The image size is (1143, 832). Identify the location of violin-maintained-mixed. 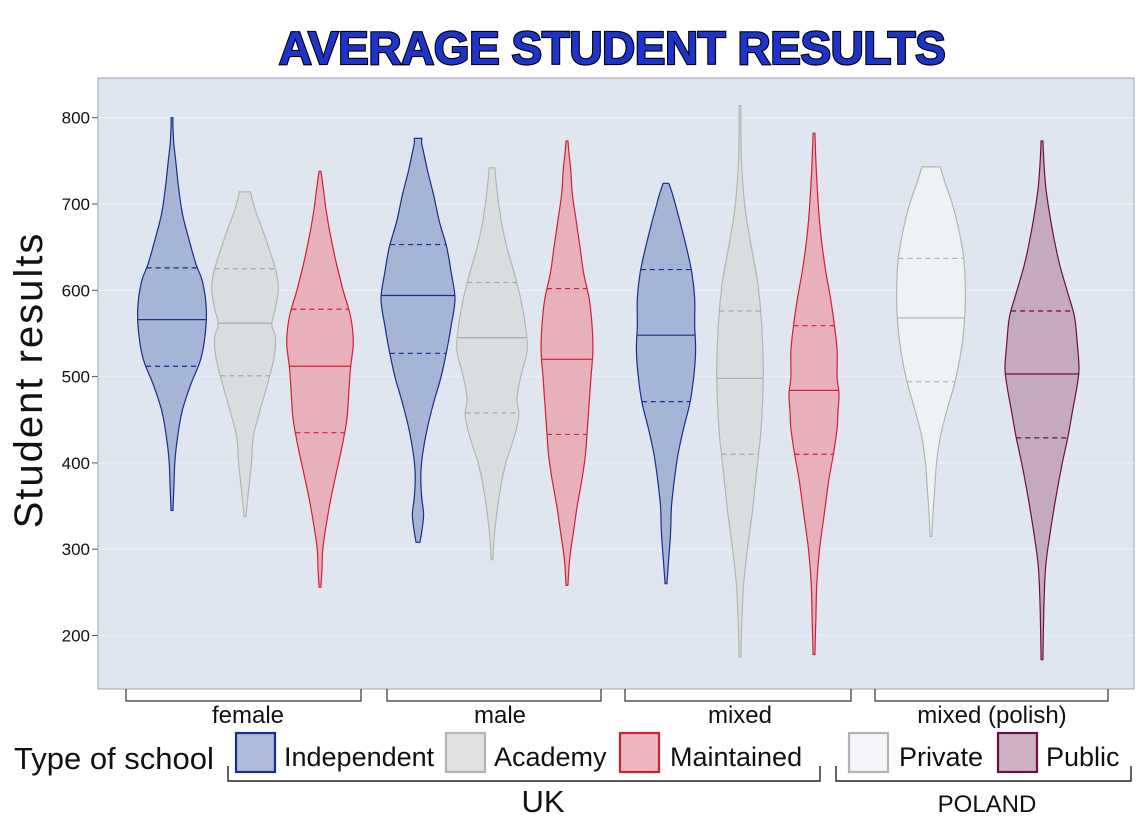
(814, 394).